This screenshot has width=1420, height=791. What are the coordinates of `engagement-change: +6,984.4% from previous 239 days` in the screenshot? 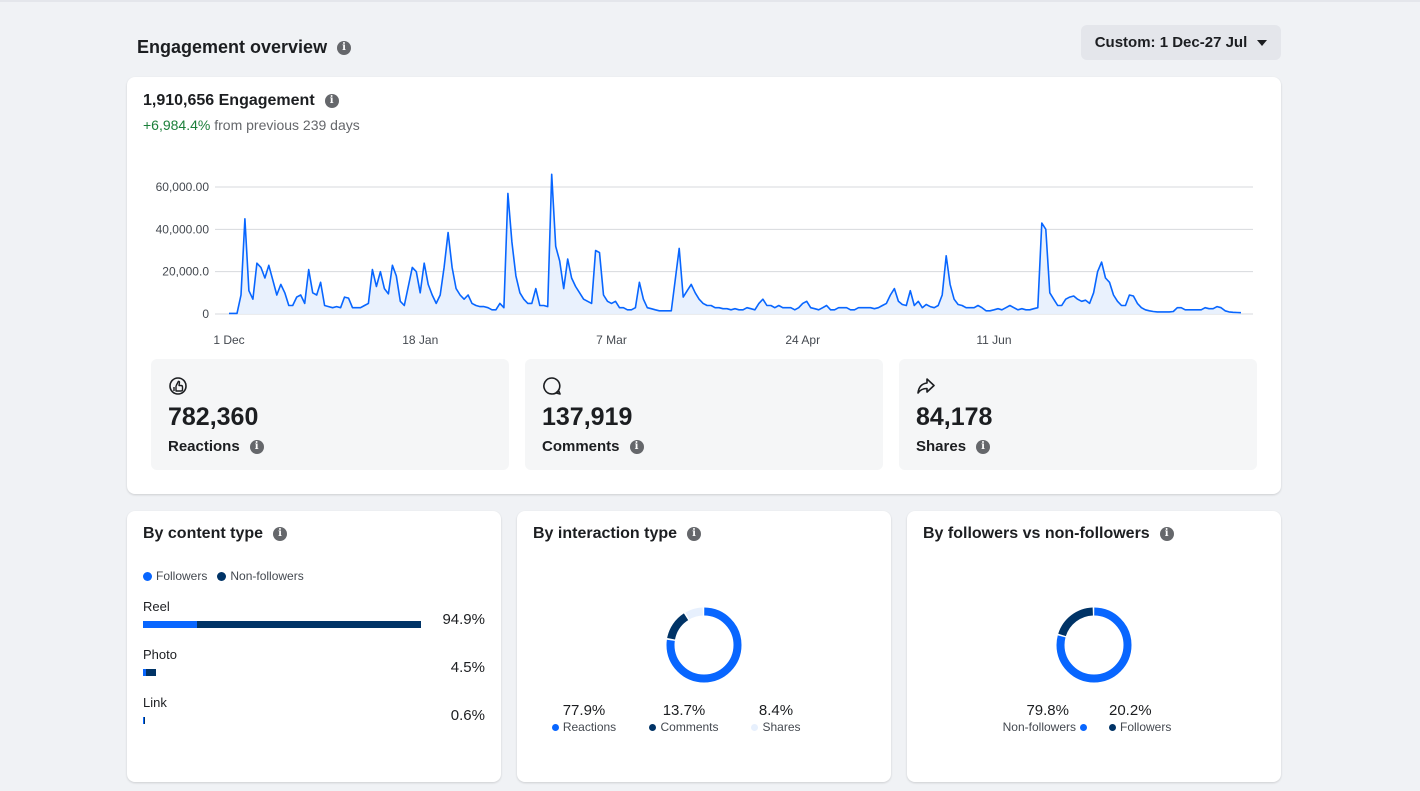 It's located at (251, 125).